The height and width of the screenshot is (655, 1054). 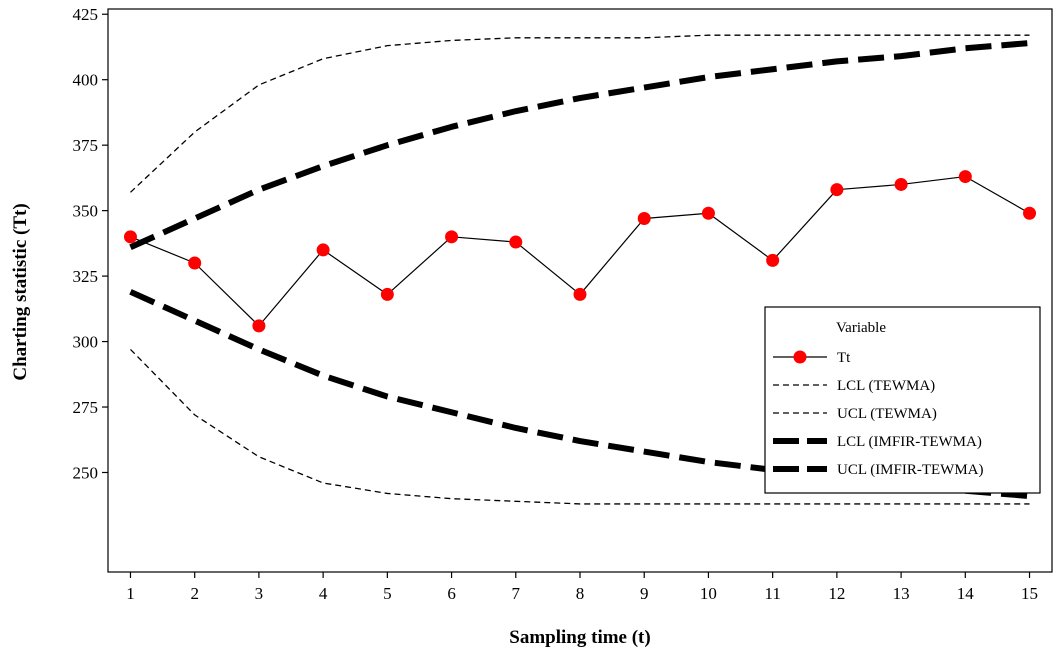 I want to click on legend-label-2: UCL (TEWMA), so click(x=887, y=414).